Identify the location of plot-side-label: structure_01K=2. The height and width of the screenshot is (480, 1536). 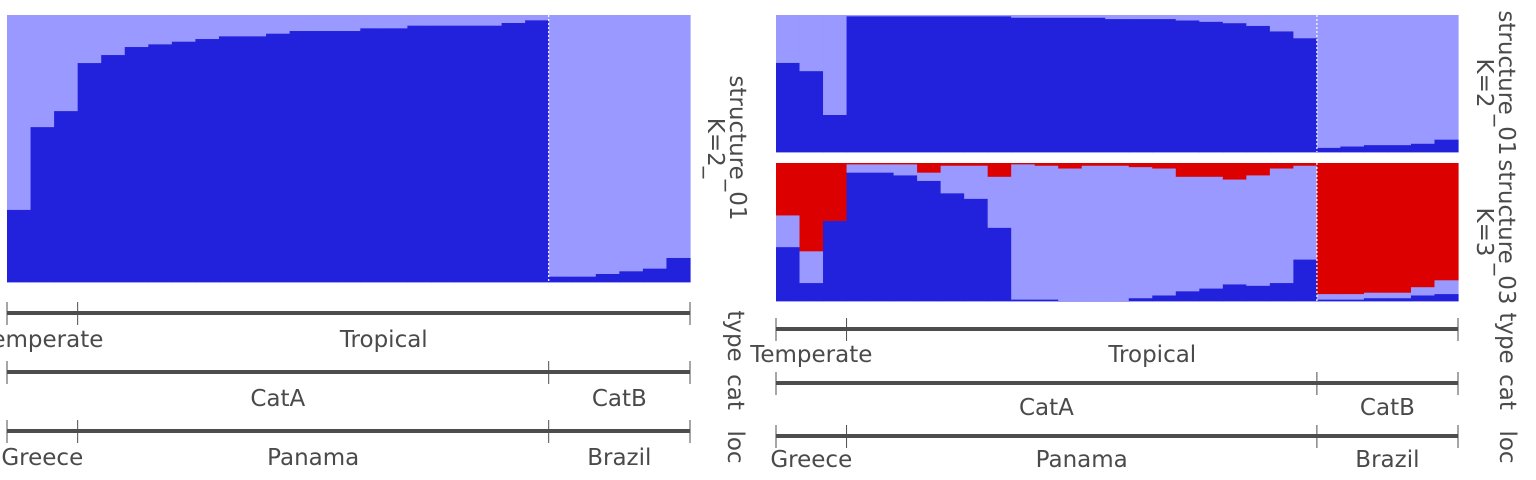
(1495, 82).